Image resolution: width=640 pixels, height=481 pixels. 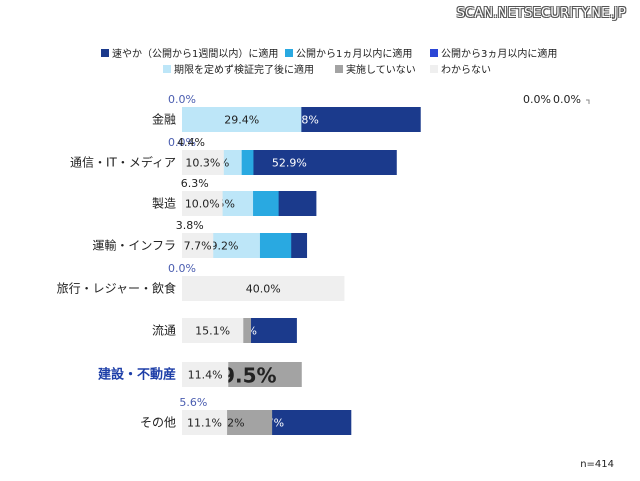 What do you see at coordinates (541, 13) in the screenshot?
I see `watermark: SCAN.NETSECURITY.NE.JP` at bounding box center [541, 13].